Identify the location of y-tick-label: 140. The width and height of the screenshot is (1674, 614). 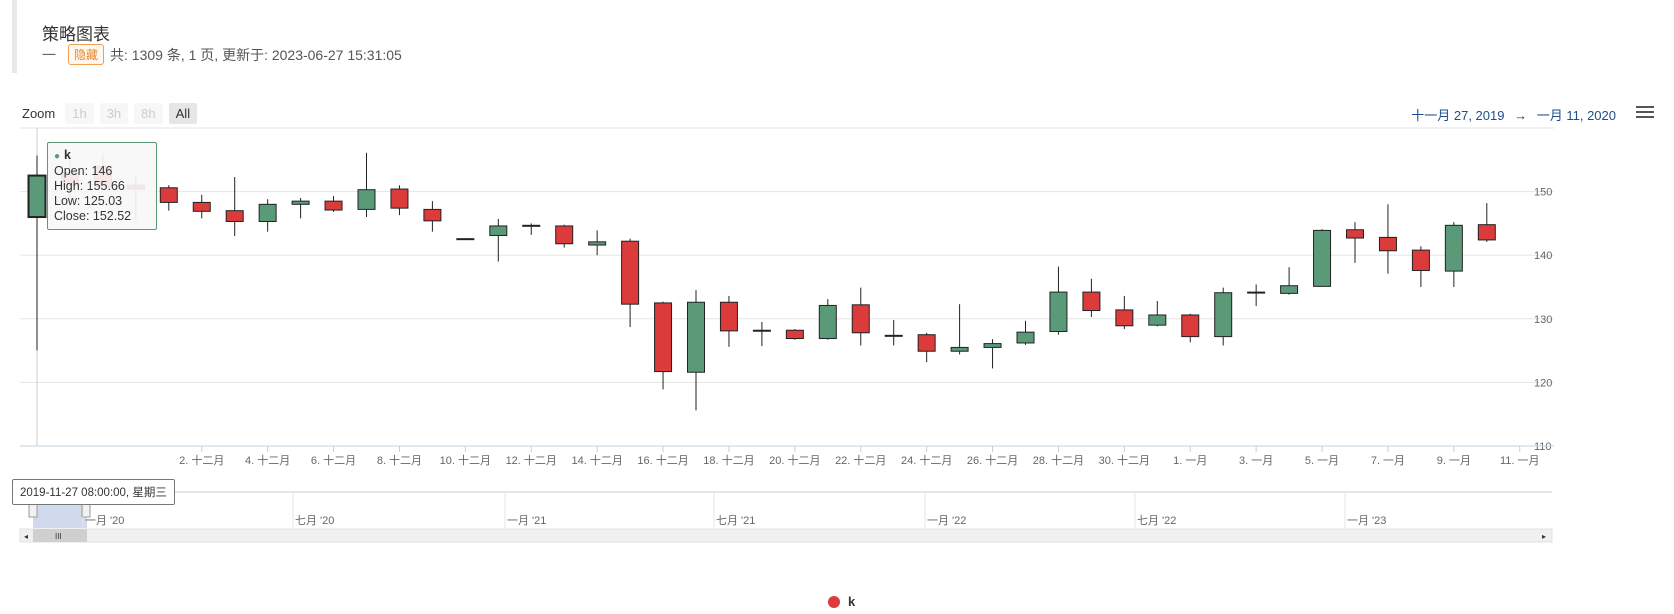
(1543, 256).